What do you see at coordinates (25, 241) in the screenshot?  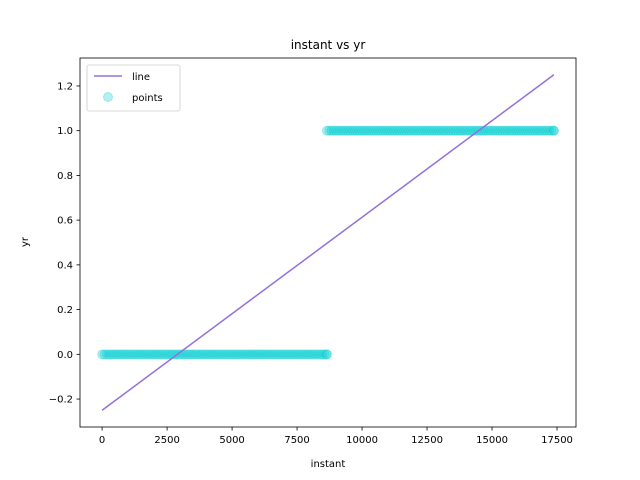 I see `y-axis-label: yr` at bounding box center [25, 241].